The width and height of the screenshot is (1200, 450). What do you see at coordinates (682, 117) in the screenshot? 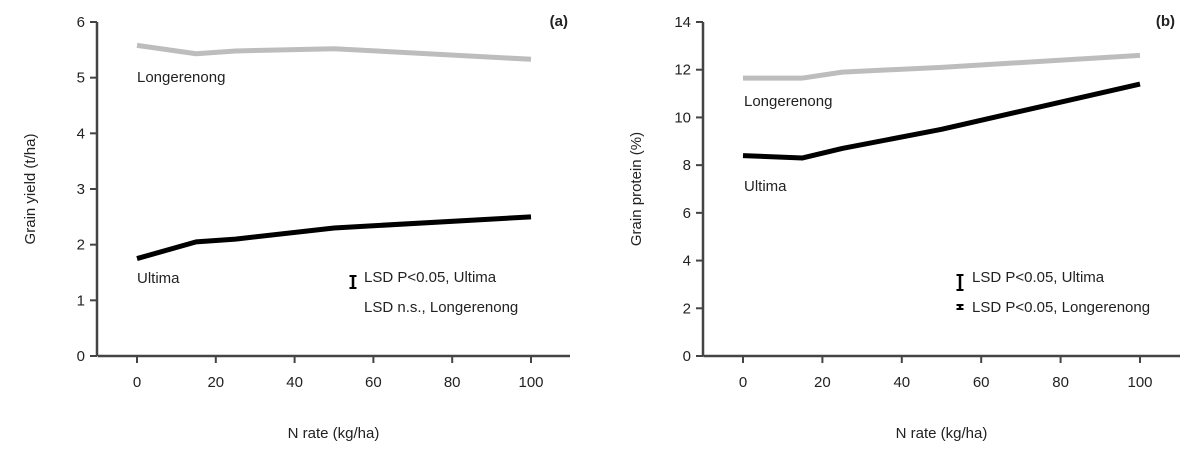
I see `y-tick-label: 10` at bounding box center [682, 117].